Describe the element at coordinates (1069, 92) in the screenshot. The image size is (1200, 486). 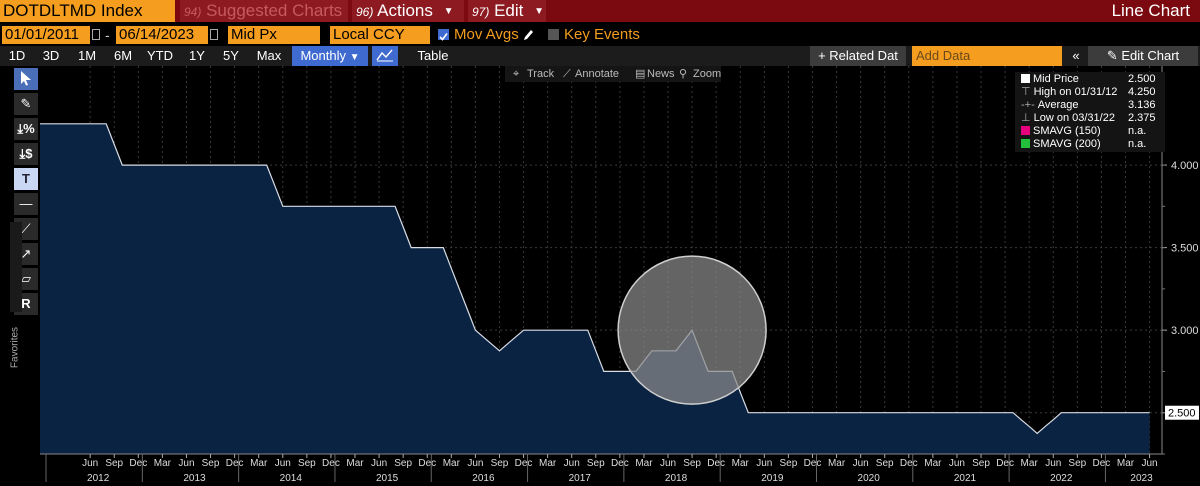
I see `legend-row-high: ⊤ High on 01/31/12` at that location.